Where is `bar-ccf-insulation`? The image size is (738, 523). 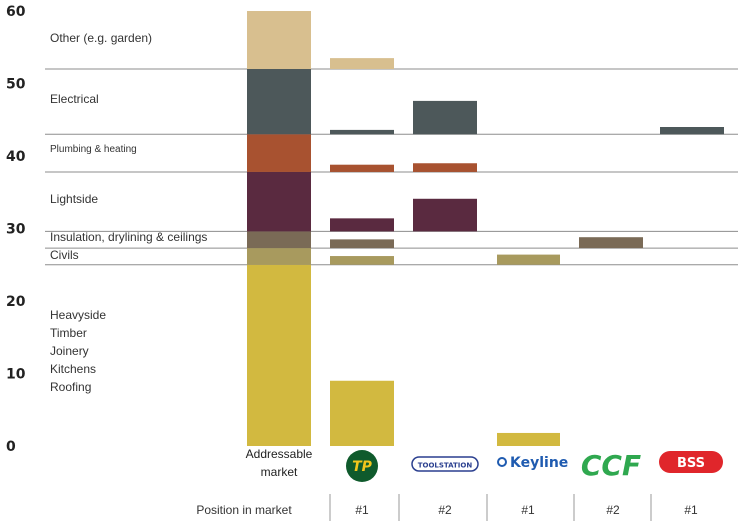 bar-ccf-insulation is located at coordinates (611, 243).